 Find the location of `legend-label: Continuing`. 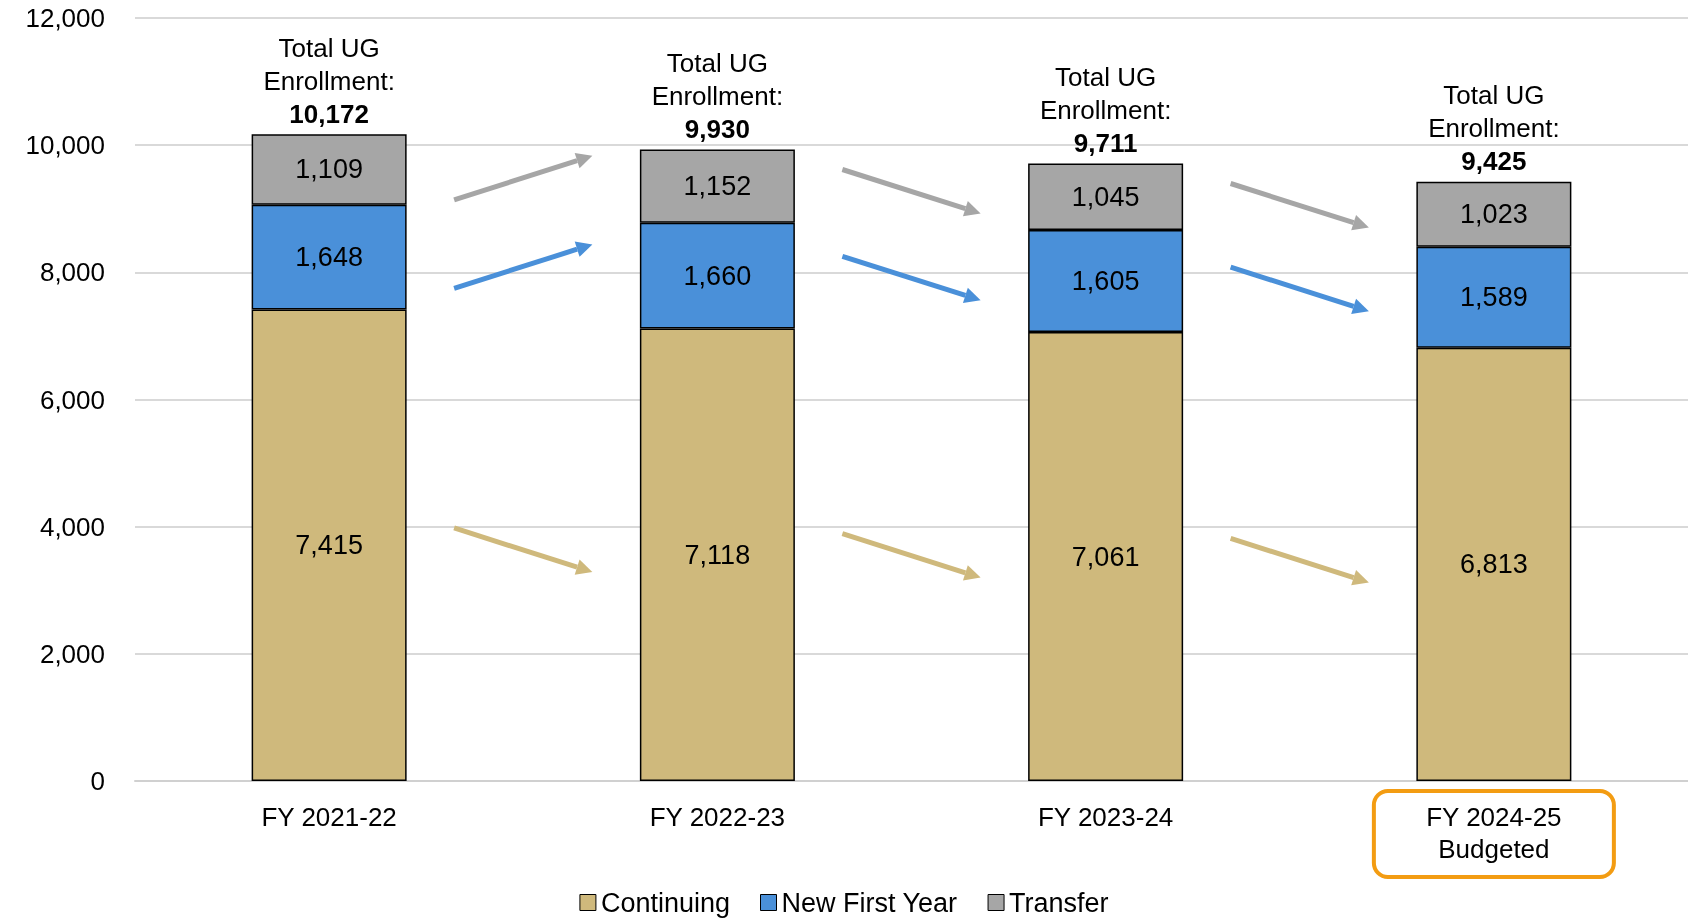

legend-label: Continuing is located at coordinates (665, 902).